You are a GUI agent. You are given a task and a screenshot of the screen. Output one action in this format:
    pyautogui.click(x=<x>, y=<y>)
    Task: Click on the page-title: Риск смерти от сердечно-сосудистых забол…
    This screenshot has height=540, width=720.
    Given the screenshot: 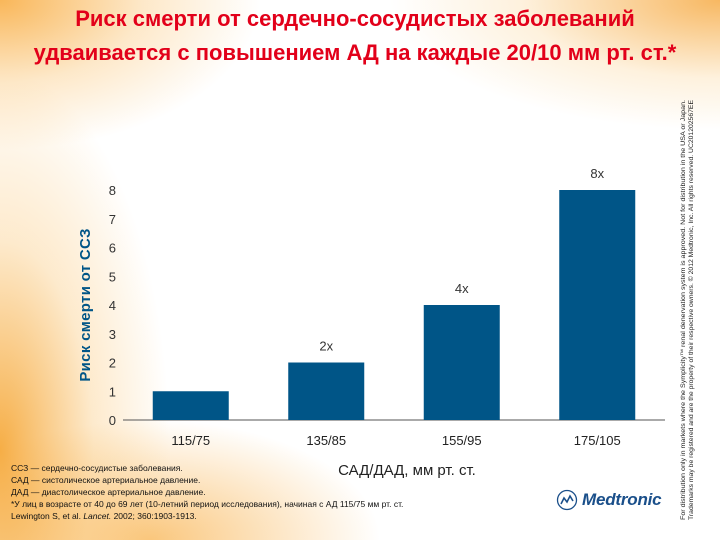 What is the action you would take?
    pyautogui.click(x=355, y=35)
    